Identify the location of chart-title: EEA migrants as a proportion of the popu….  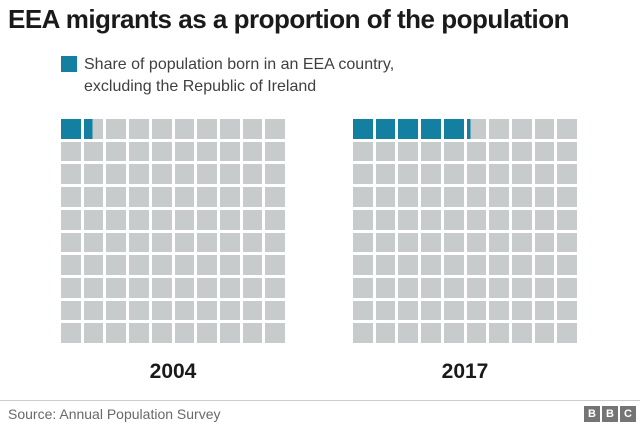
(289, 19).